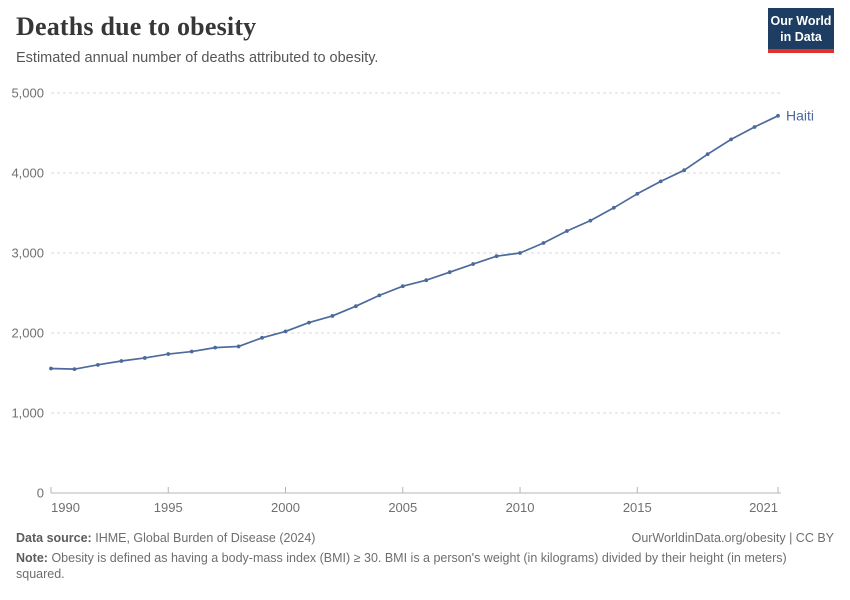 The image size is (850, 600). I want to click on x-axis-tick-label: 2000, so click(285, 507).